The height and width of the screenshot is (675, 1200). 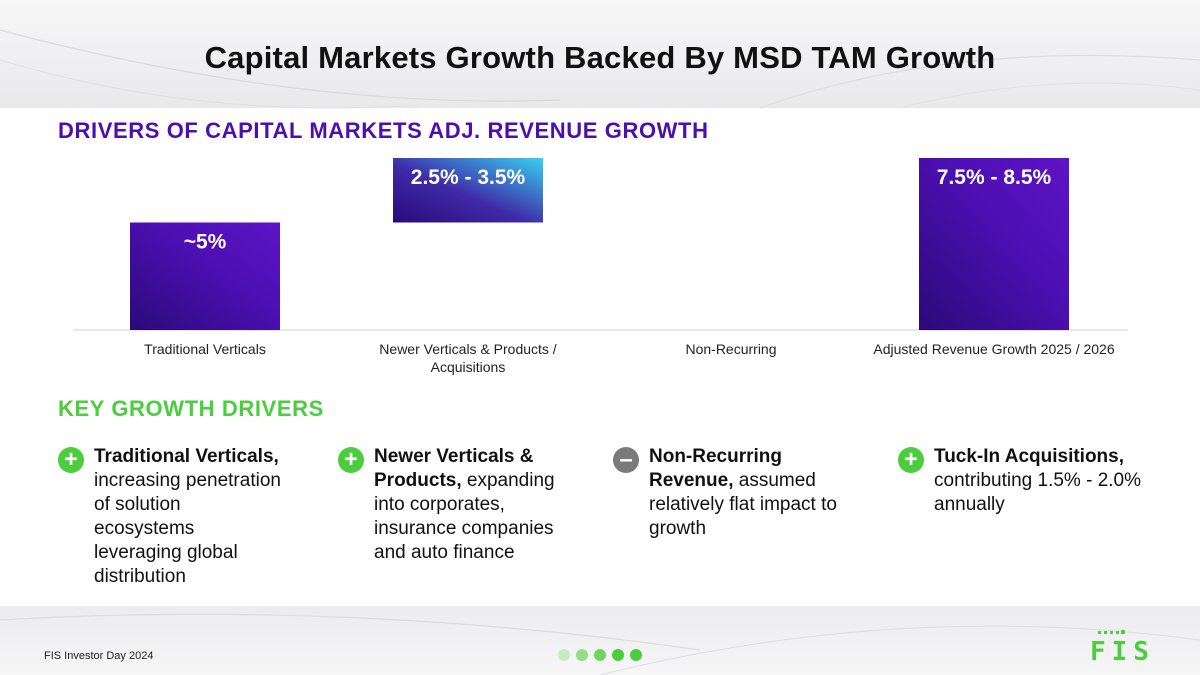 What do you see at coordinates (743, 504) in the screenshot?
I see `driver-description: assumed relatively flat impact to growth` at bounding box center [743, 504].